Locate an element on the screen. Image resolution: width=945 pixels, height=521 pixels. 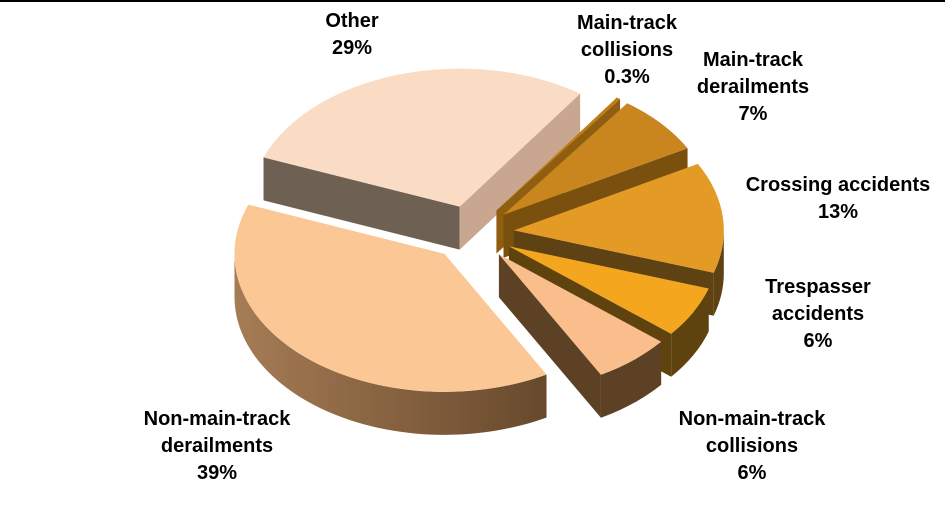
pie-slice-3-top is located at coordinates (608, 290).